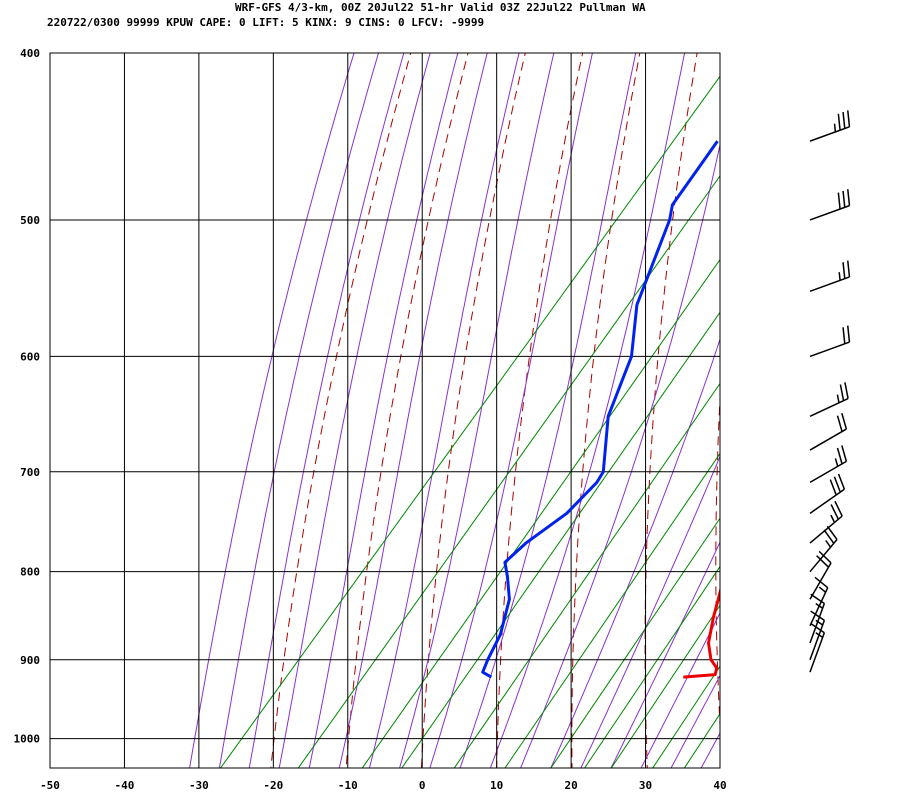 The height and width of the screenshot is (800, 900). Describe the element at coordinates (50, 785) in the screenshot. I see `x-tick-label: -50` at that location.